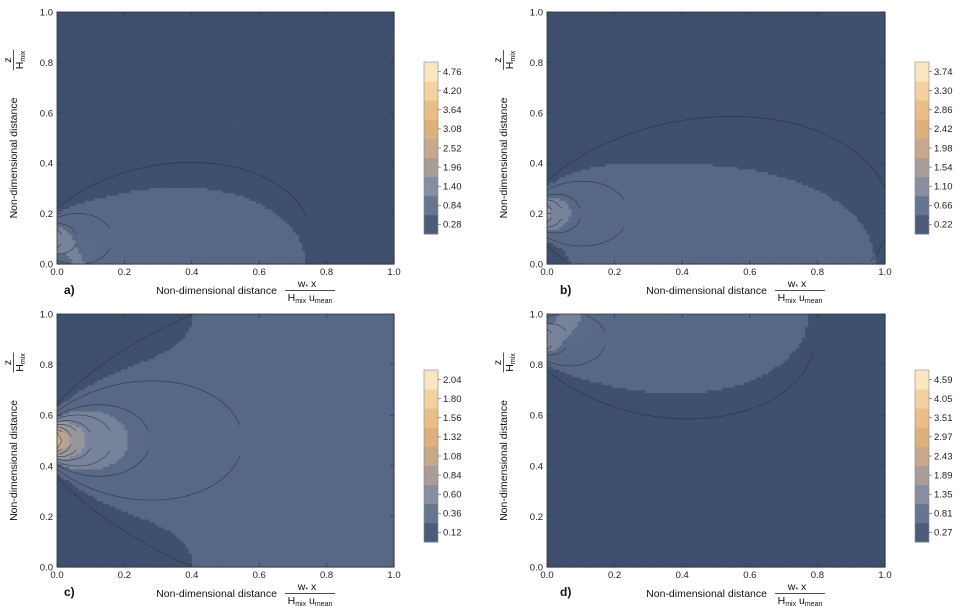  I want to click on colorbar-tick-label: 1.40, so click(452, 187).